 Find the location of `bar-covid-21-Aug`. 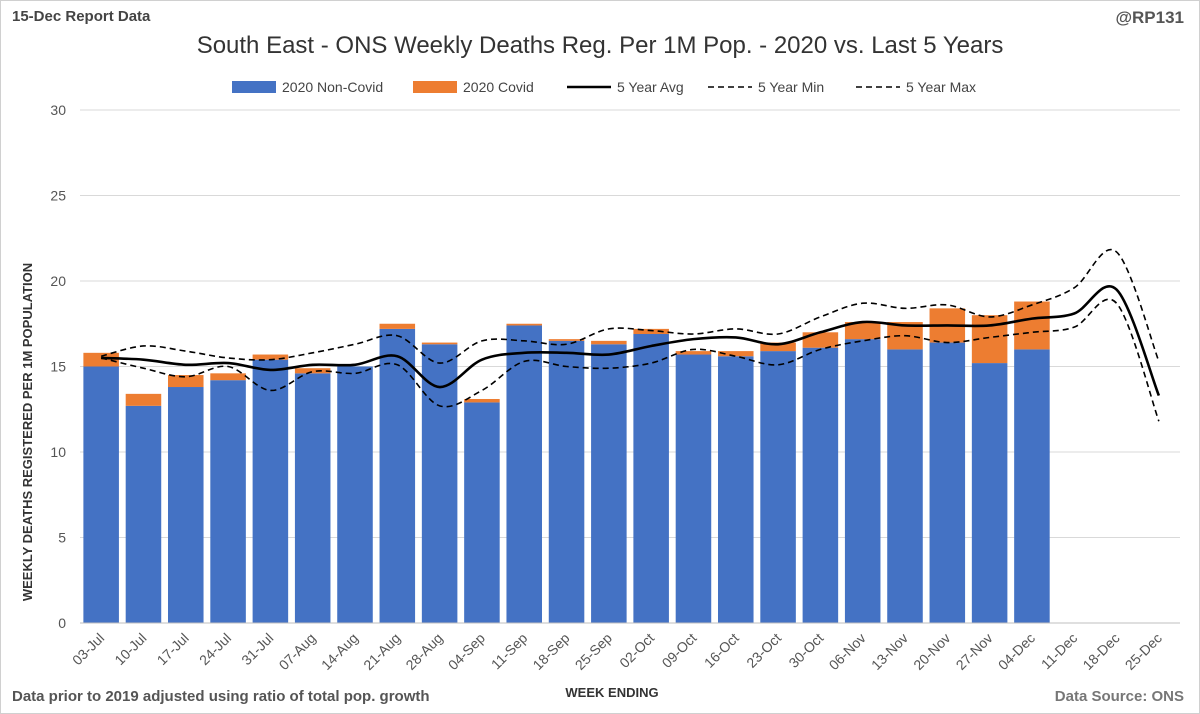

bar-covid-21-Aug is located at coordinates (397, 326).